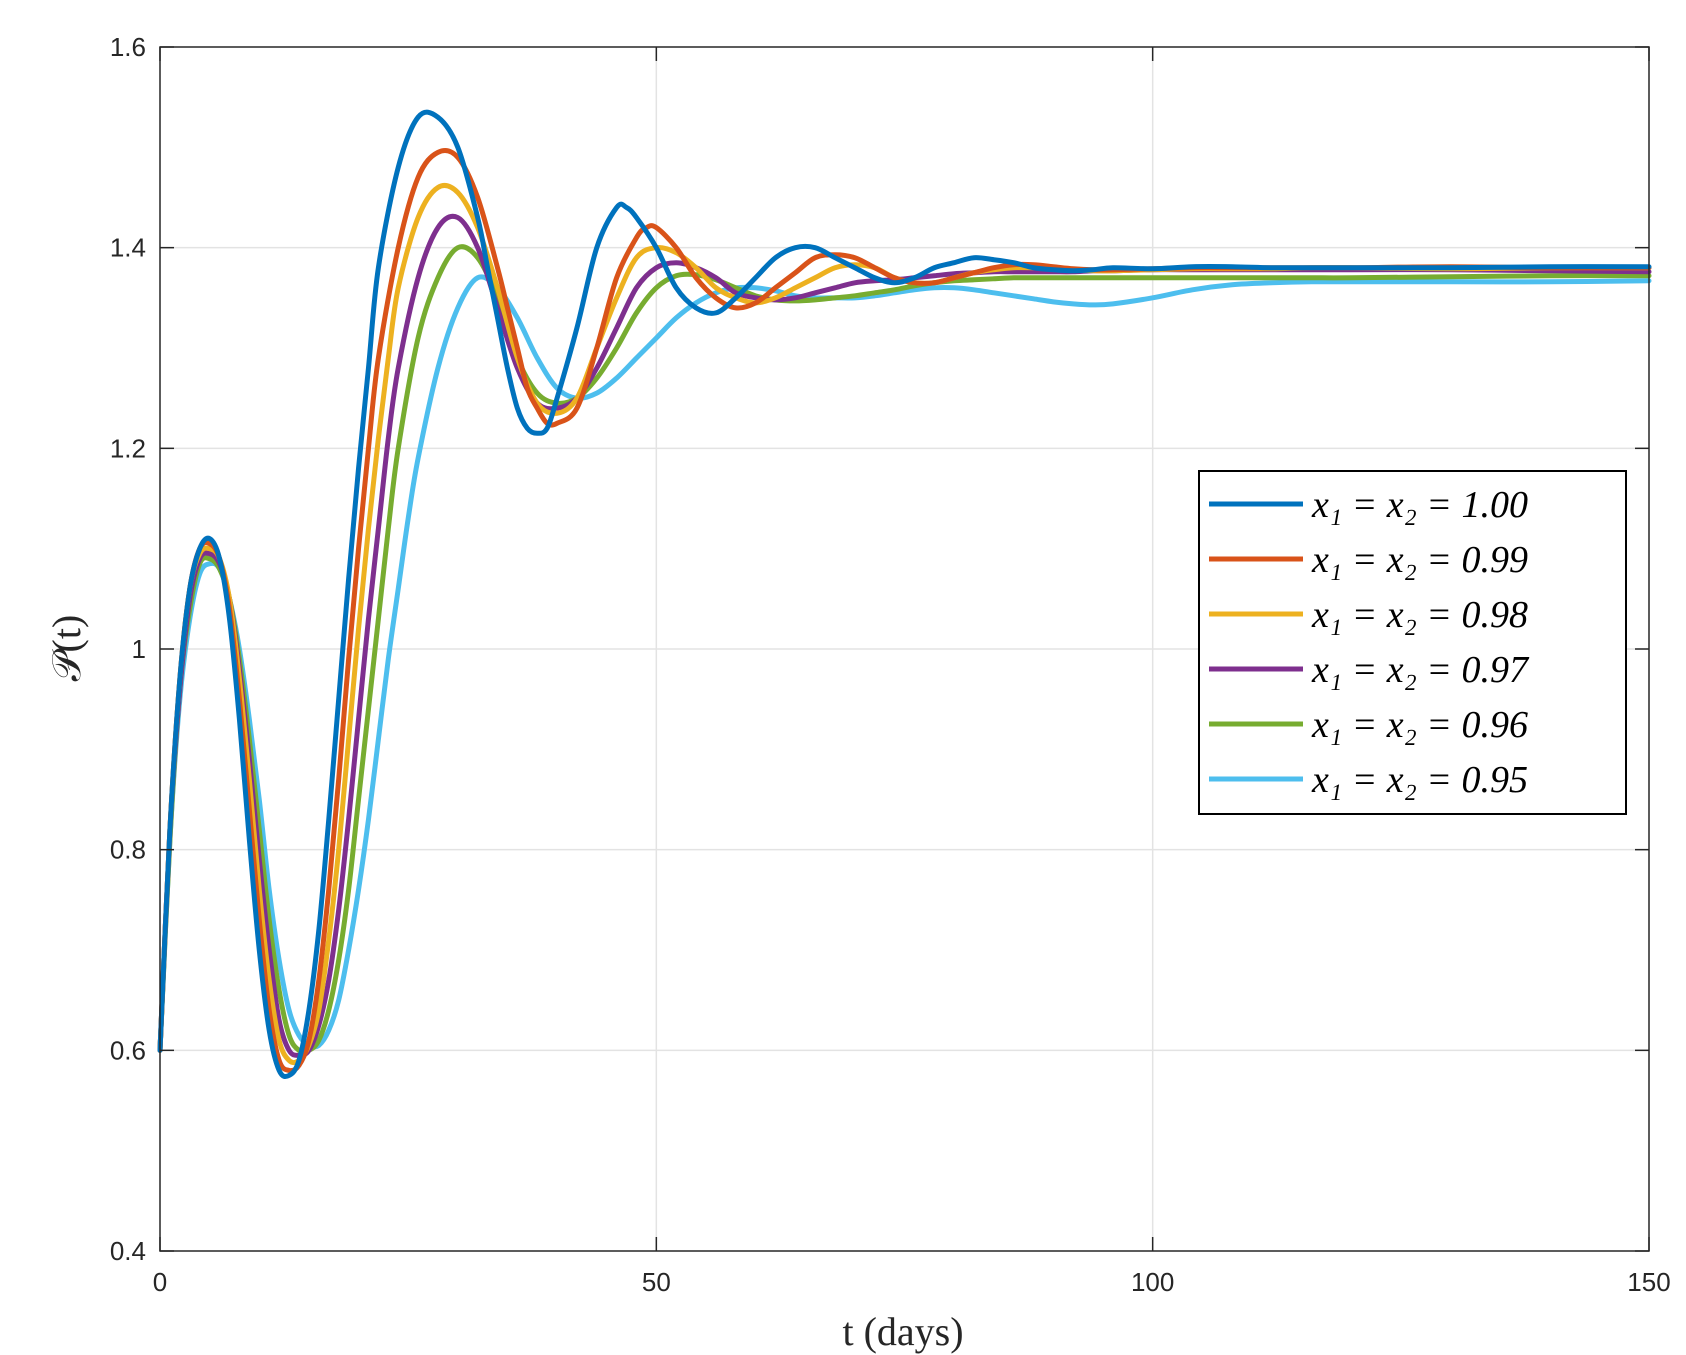  I want to click on legend-label: x₁ = x₂ = 0.95, so click(1419, 780).